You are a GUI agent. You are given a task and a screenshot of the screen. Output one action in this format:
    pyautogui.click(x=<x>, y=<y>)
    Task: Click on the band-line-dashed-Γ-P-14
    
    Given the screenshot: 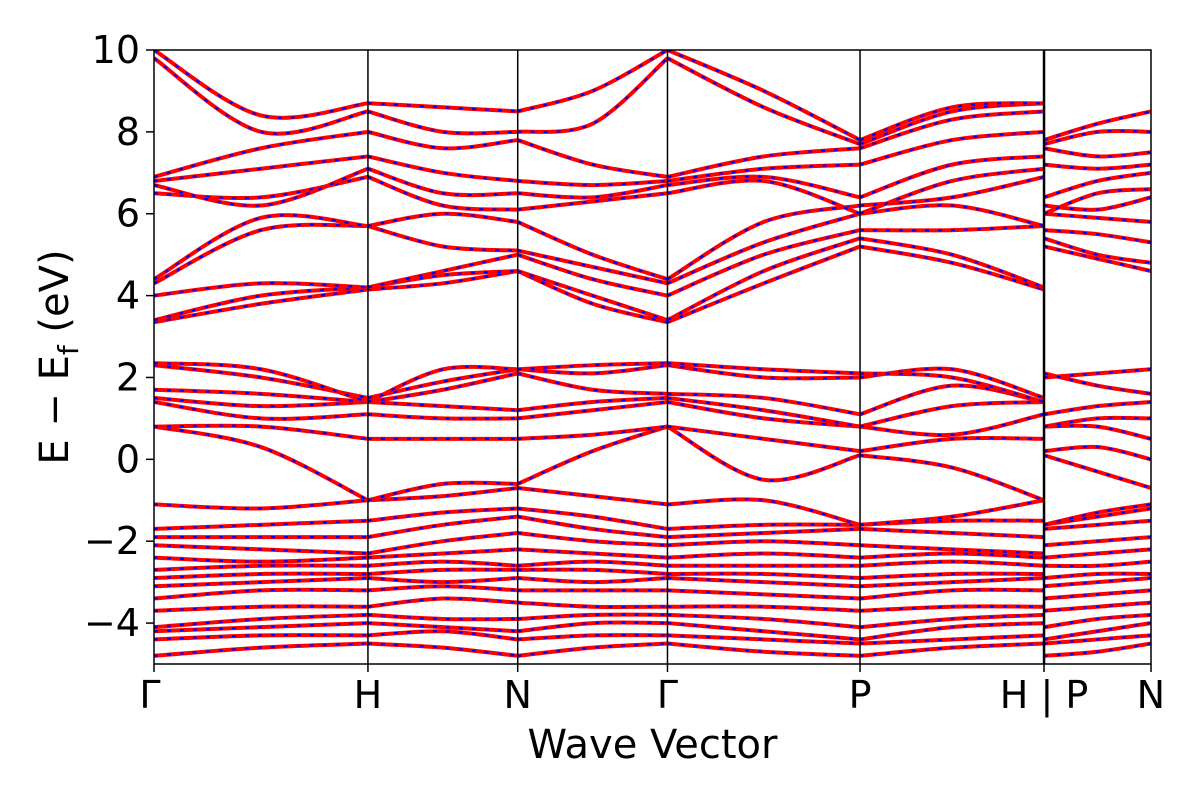 What is the action you would take?
    pyautogui.click(x=763, y=453)
    